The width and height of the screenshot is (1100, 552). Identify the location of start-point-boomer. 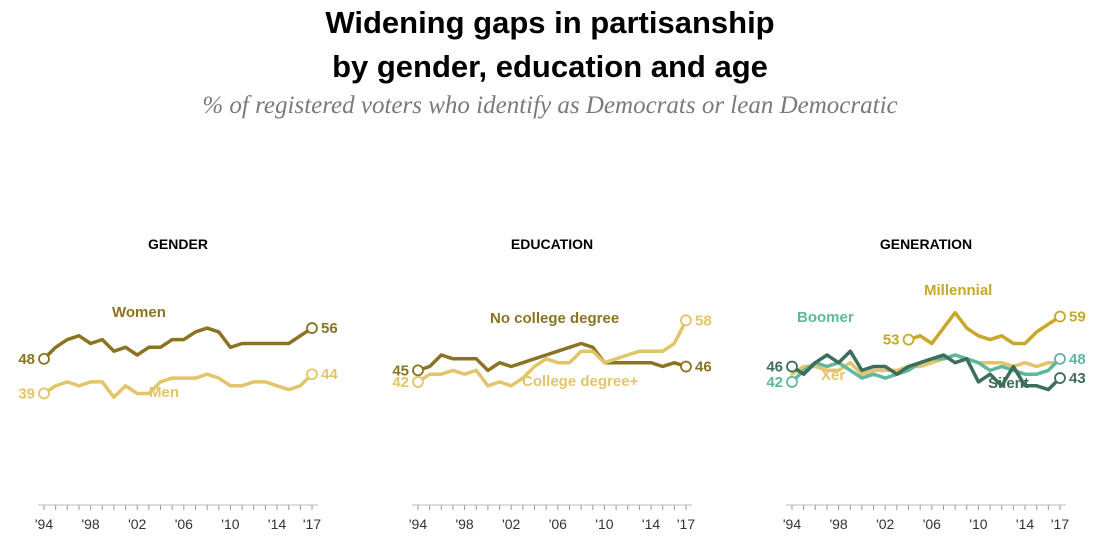
(792, 382).